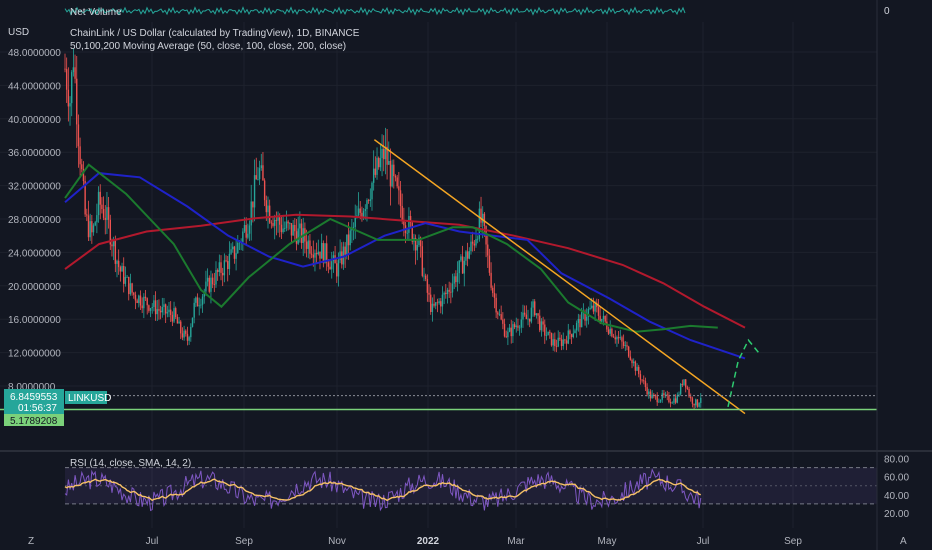 The image size is (932, 550). What do you see at coordinates (743, 373) in the screenshot?
I see `projection-arrow` at bounding box center [743, 373].